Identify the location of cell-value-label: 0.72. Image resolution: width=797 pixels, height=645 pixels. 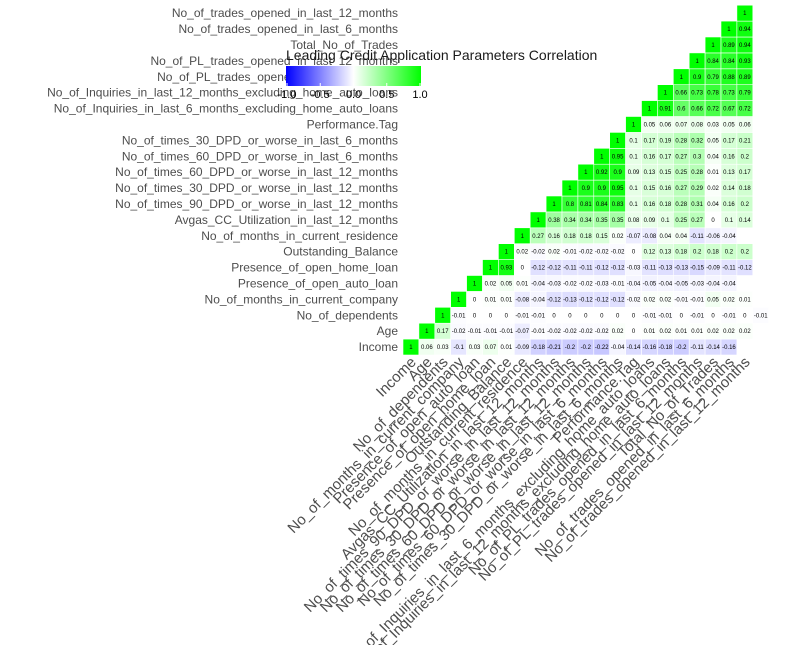
(713, 110).